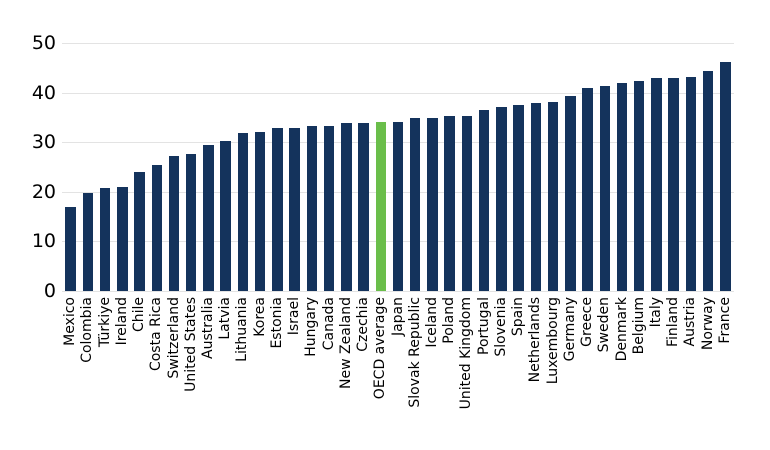 The width and height of the screenshot is (770, 450). Describe the element at coordinates (397, 317) in the screenshot. I see `x-axis-label-japan: Japan` at that location.